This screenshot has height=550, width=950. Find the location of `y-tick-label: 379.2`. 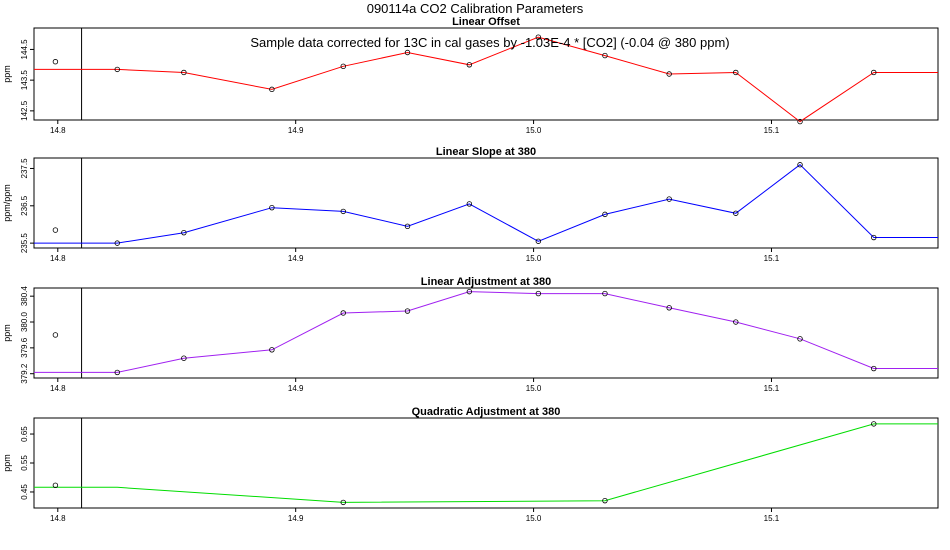

y-tick-label: 379.2 is located at coordinates (24, 373).